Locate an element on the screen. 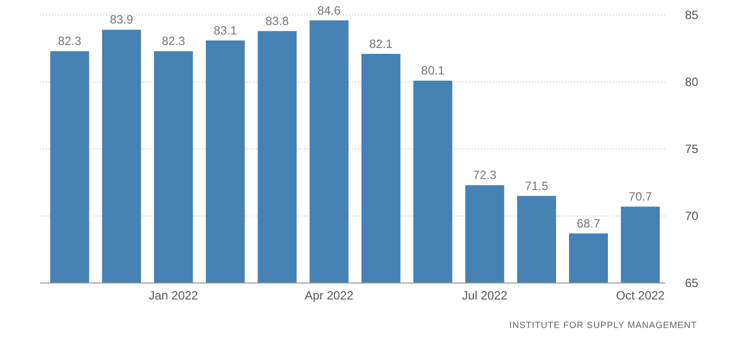 The width and height of the screenshot is (730, 350). x-tick-label: Jan 2022 is located at coordinates (173, 295).